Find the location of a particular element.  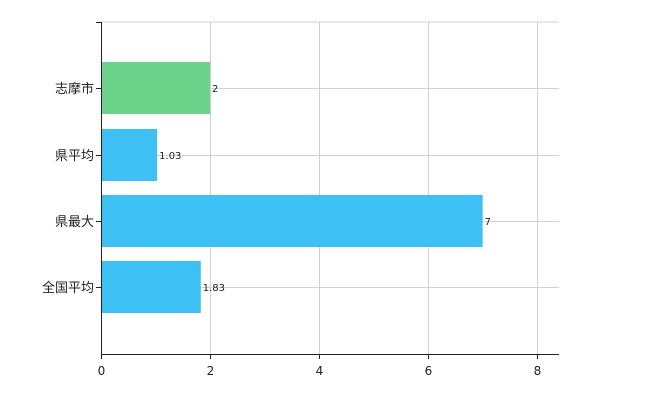

data-label-1: 1.03 is located at coordinates (170, 156).